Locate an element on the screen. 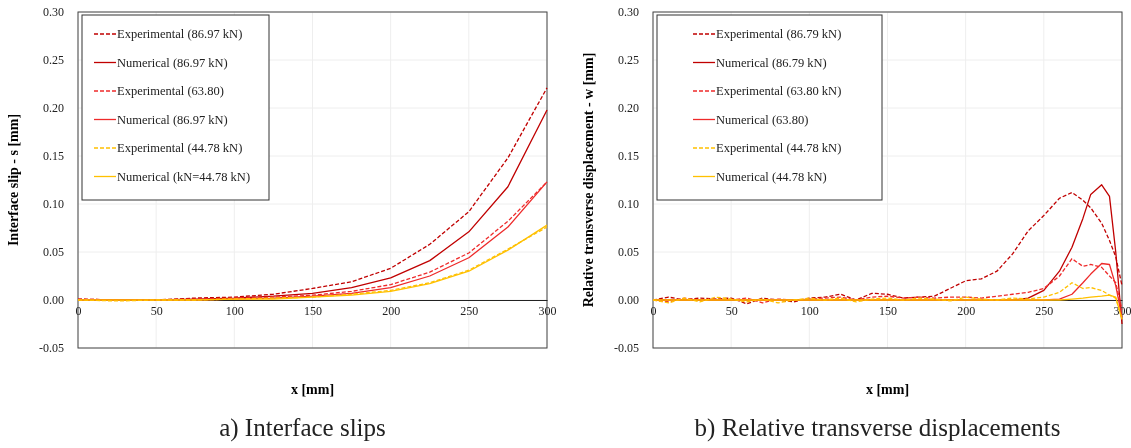 The width and height of the screenshot is (1131, 448). x-tick-label: 300 is located at coordinates (547, 310).